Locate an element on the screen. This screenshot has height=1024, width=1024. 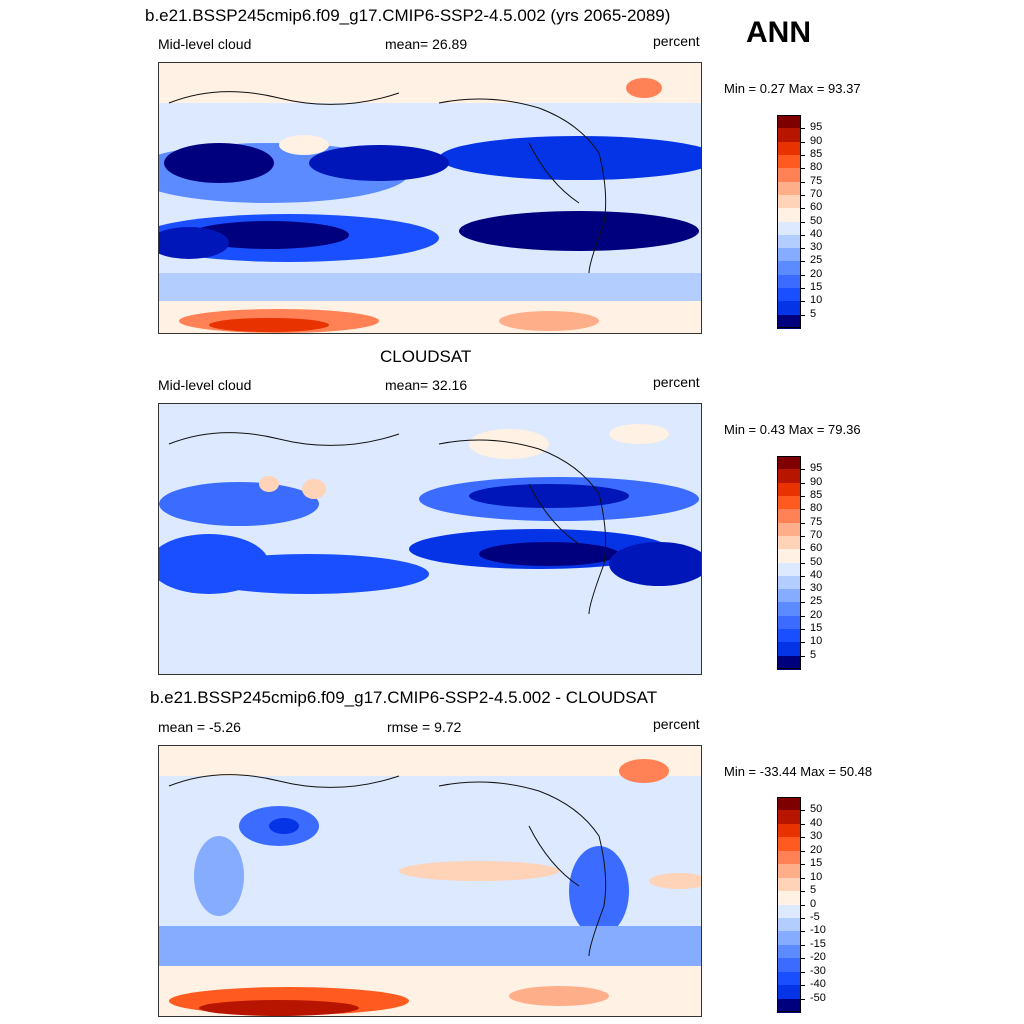
colorbar-label: -40 is located at coordinates (818, 984).